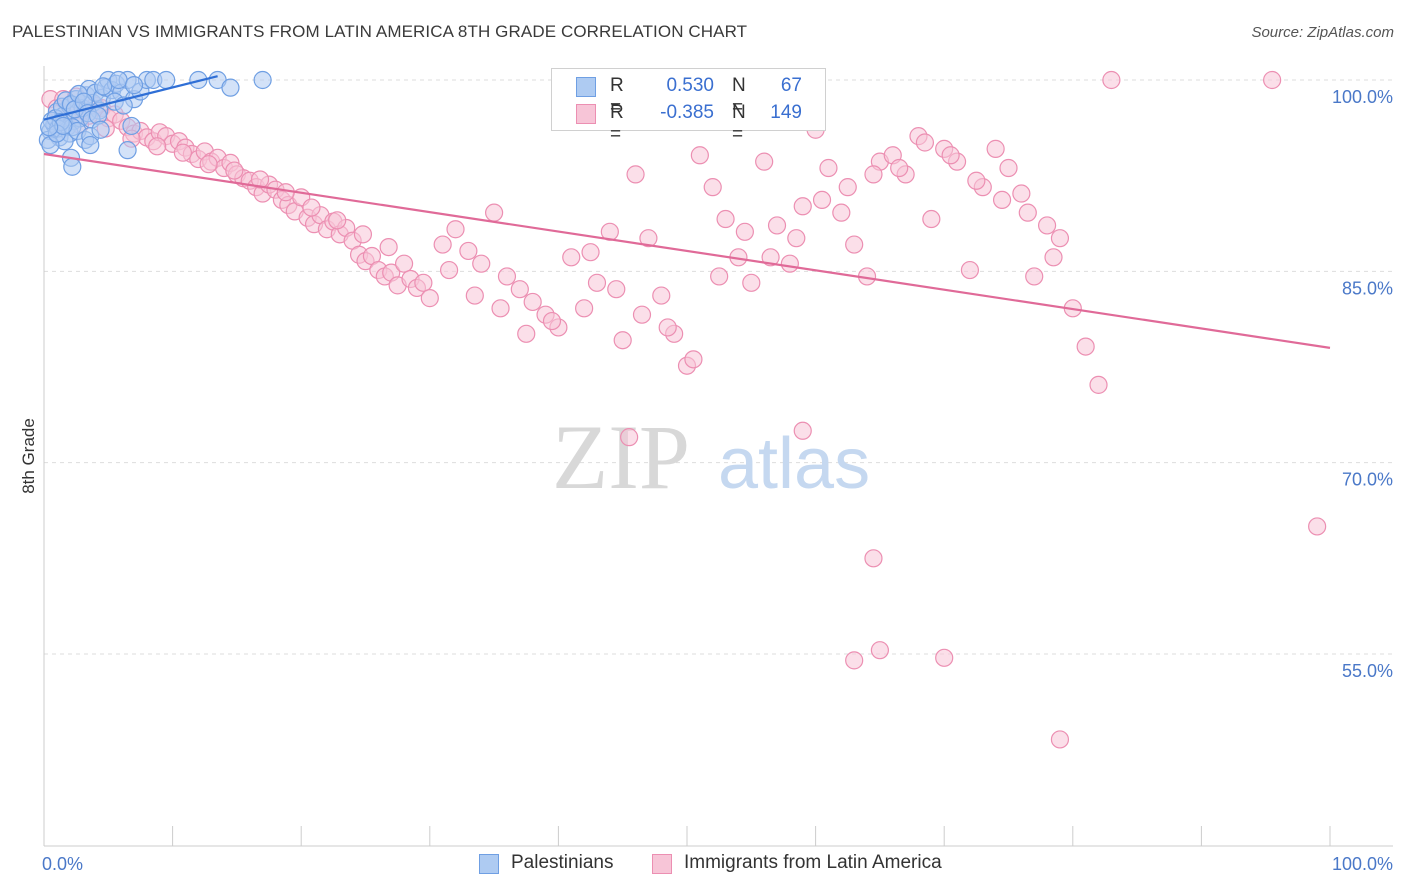 The image size is (1406, 892). I want to click on legend-n-value: 67, so click(791, 85).